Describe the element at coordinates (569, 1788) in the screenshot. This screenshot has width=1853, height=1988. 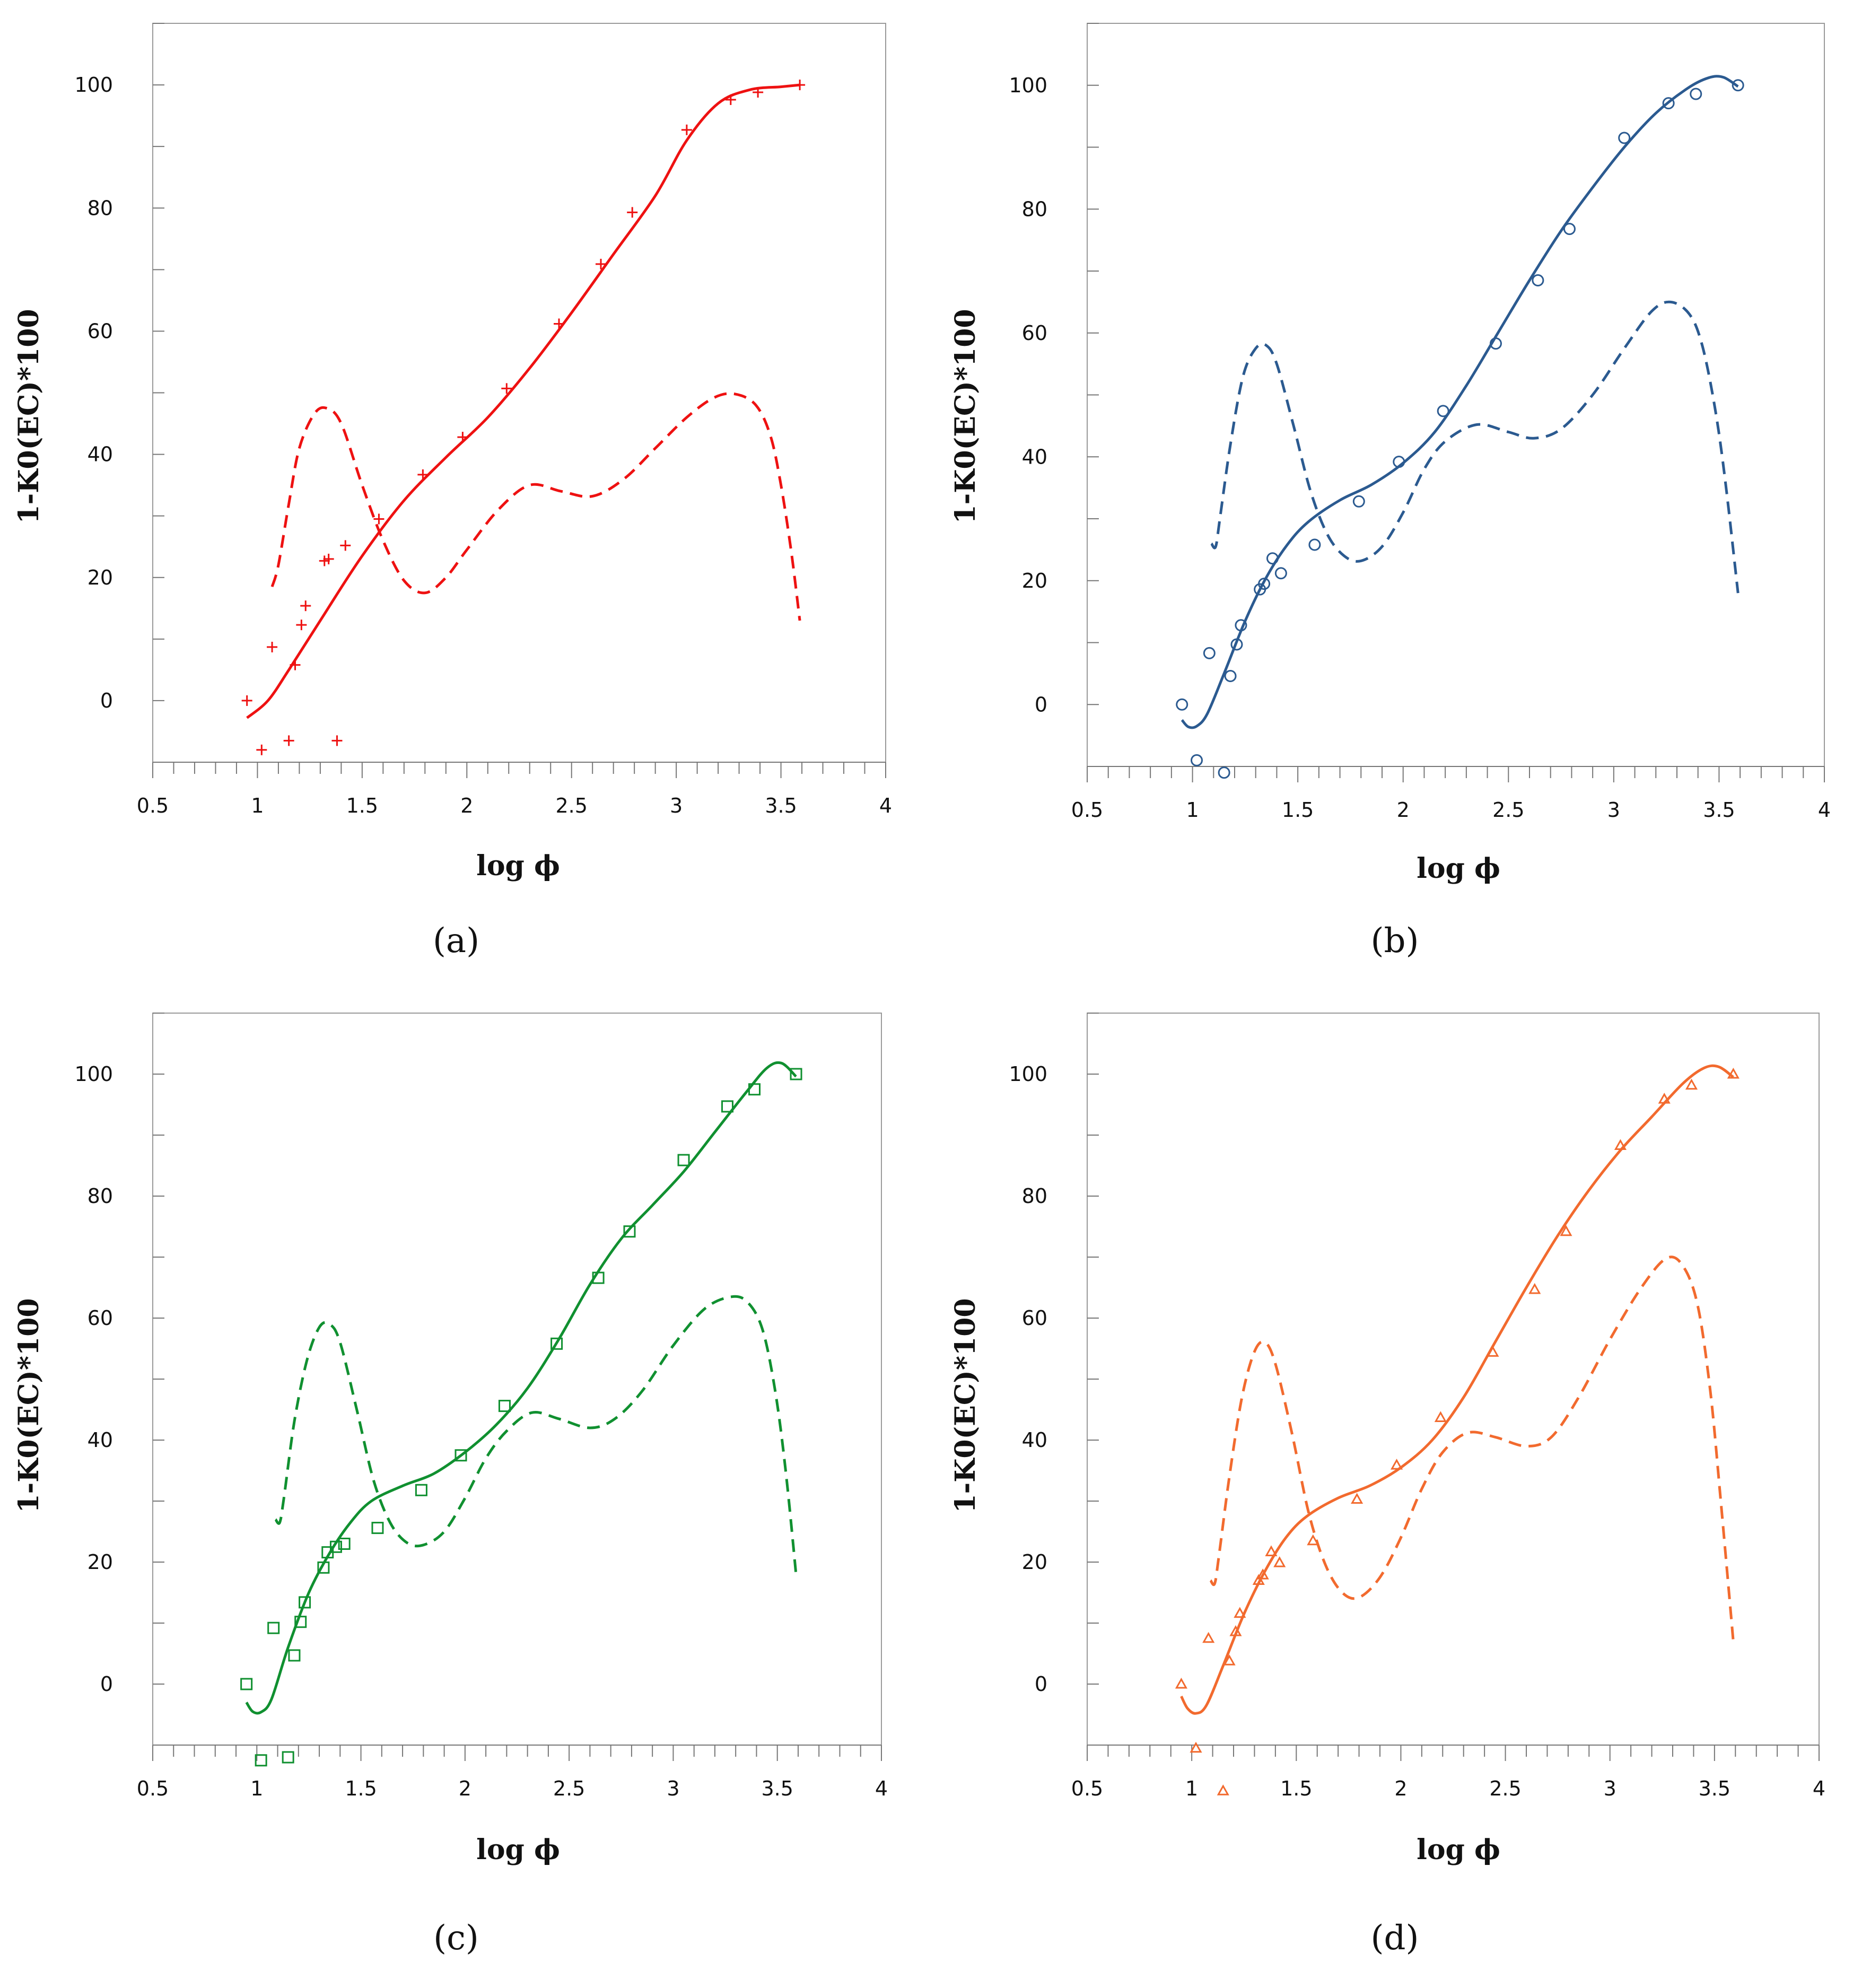
I see `x-tick-label: 2.5` at that location.